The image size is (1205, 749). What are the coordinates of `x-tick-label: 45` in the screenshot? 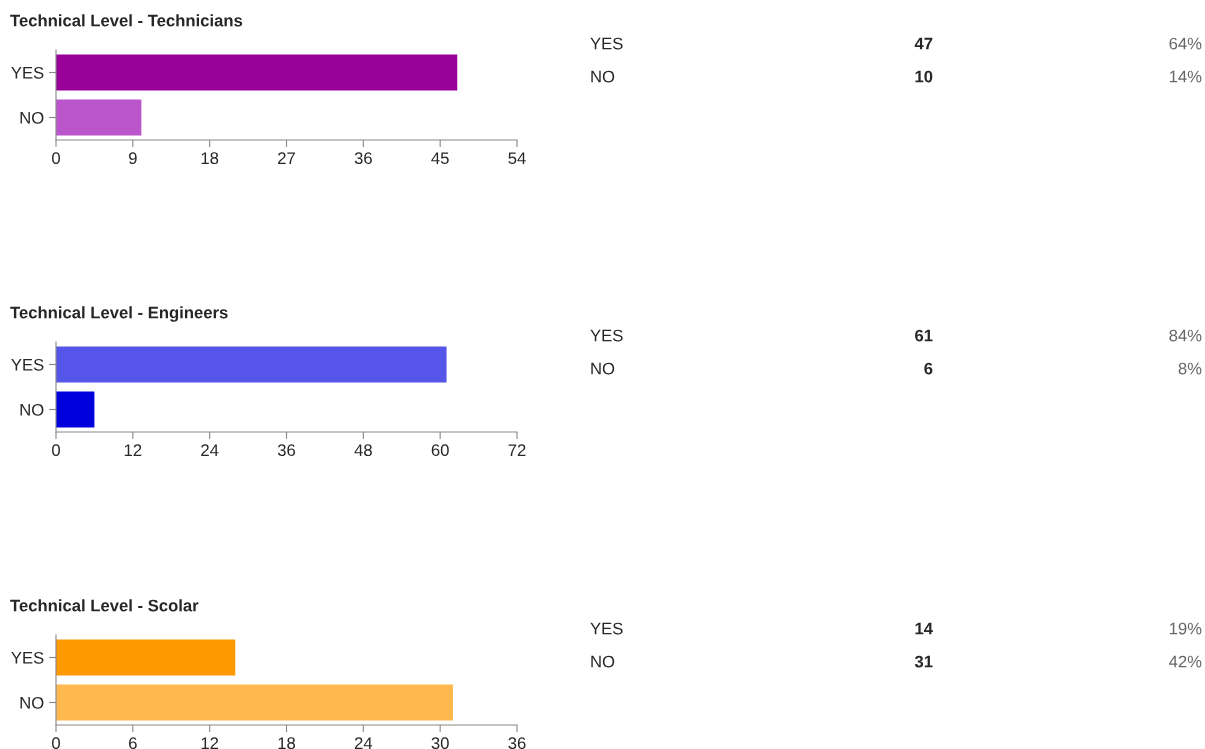 It's located at (440, 158).